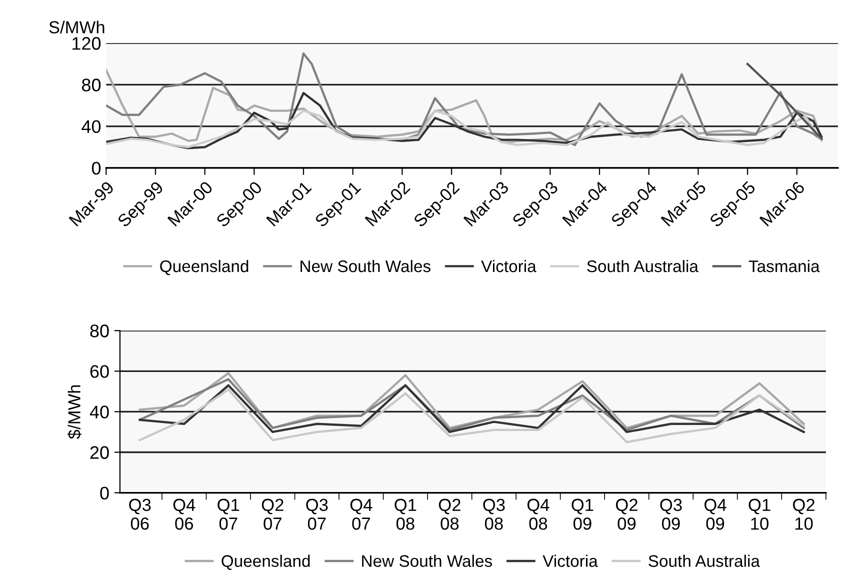  What do you see at coordinates (273, 514) in the screenshot?
I see `x-tick-label: Q2 07` at bounding box center [273, 514].